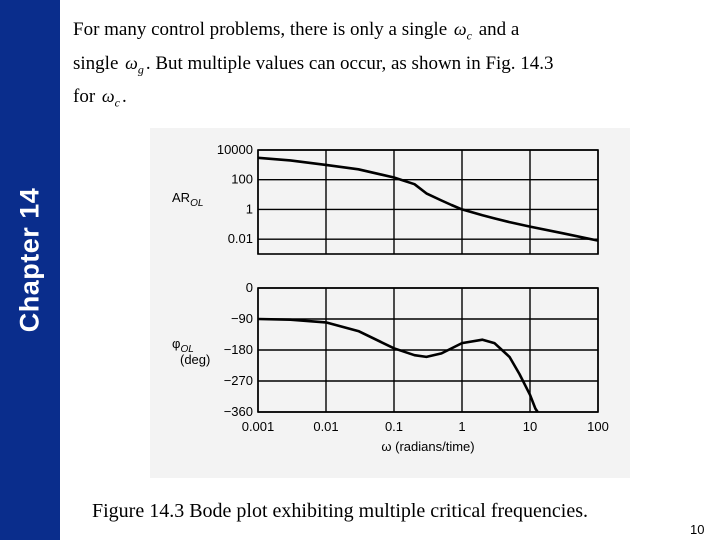 This screenshot has width=720, height=540. I want to click on y-tick-label: −270, so click(238, 380).